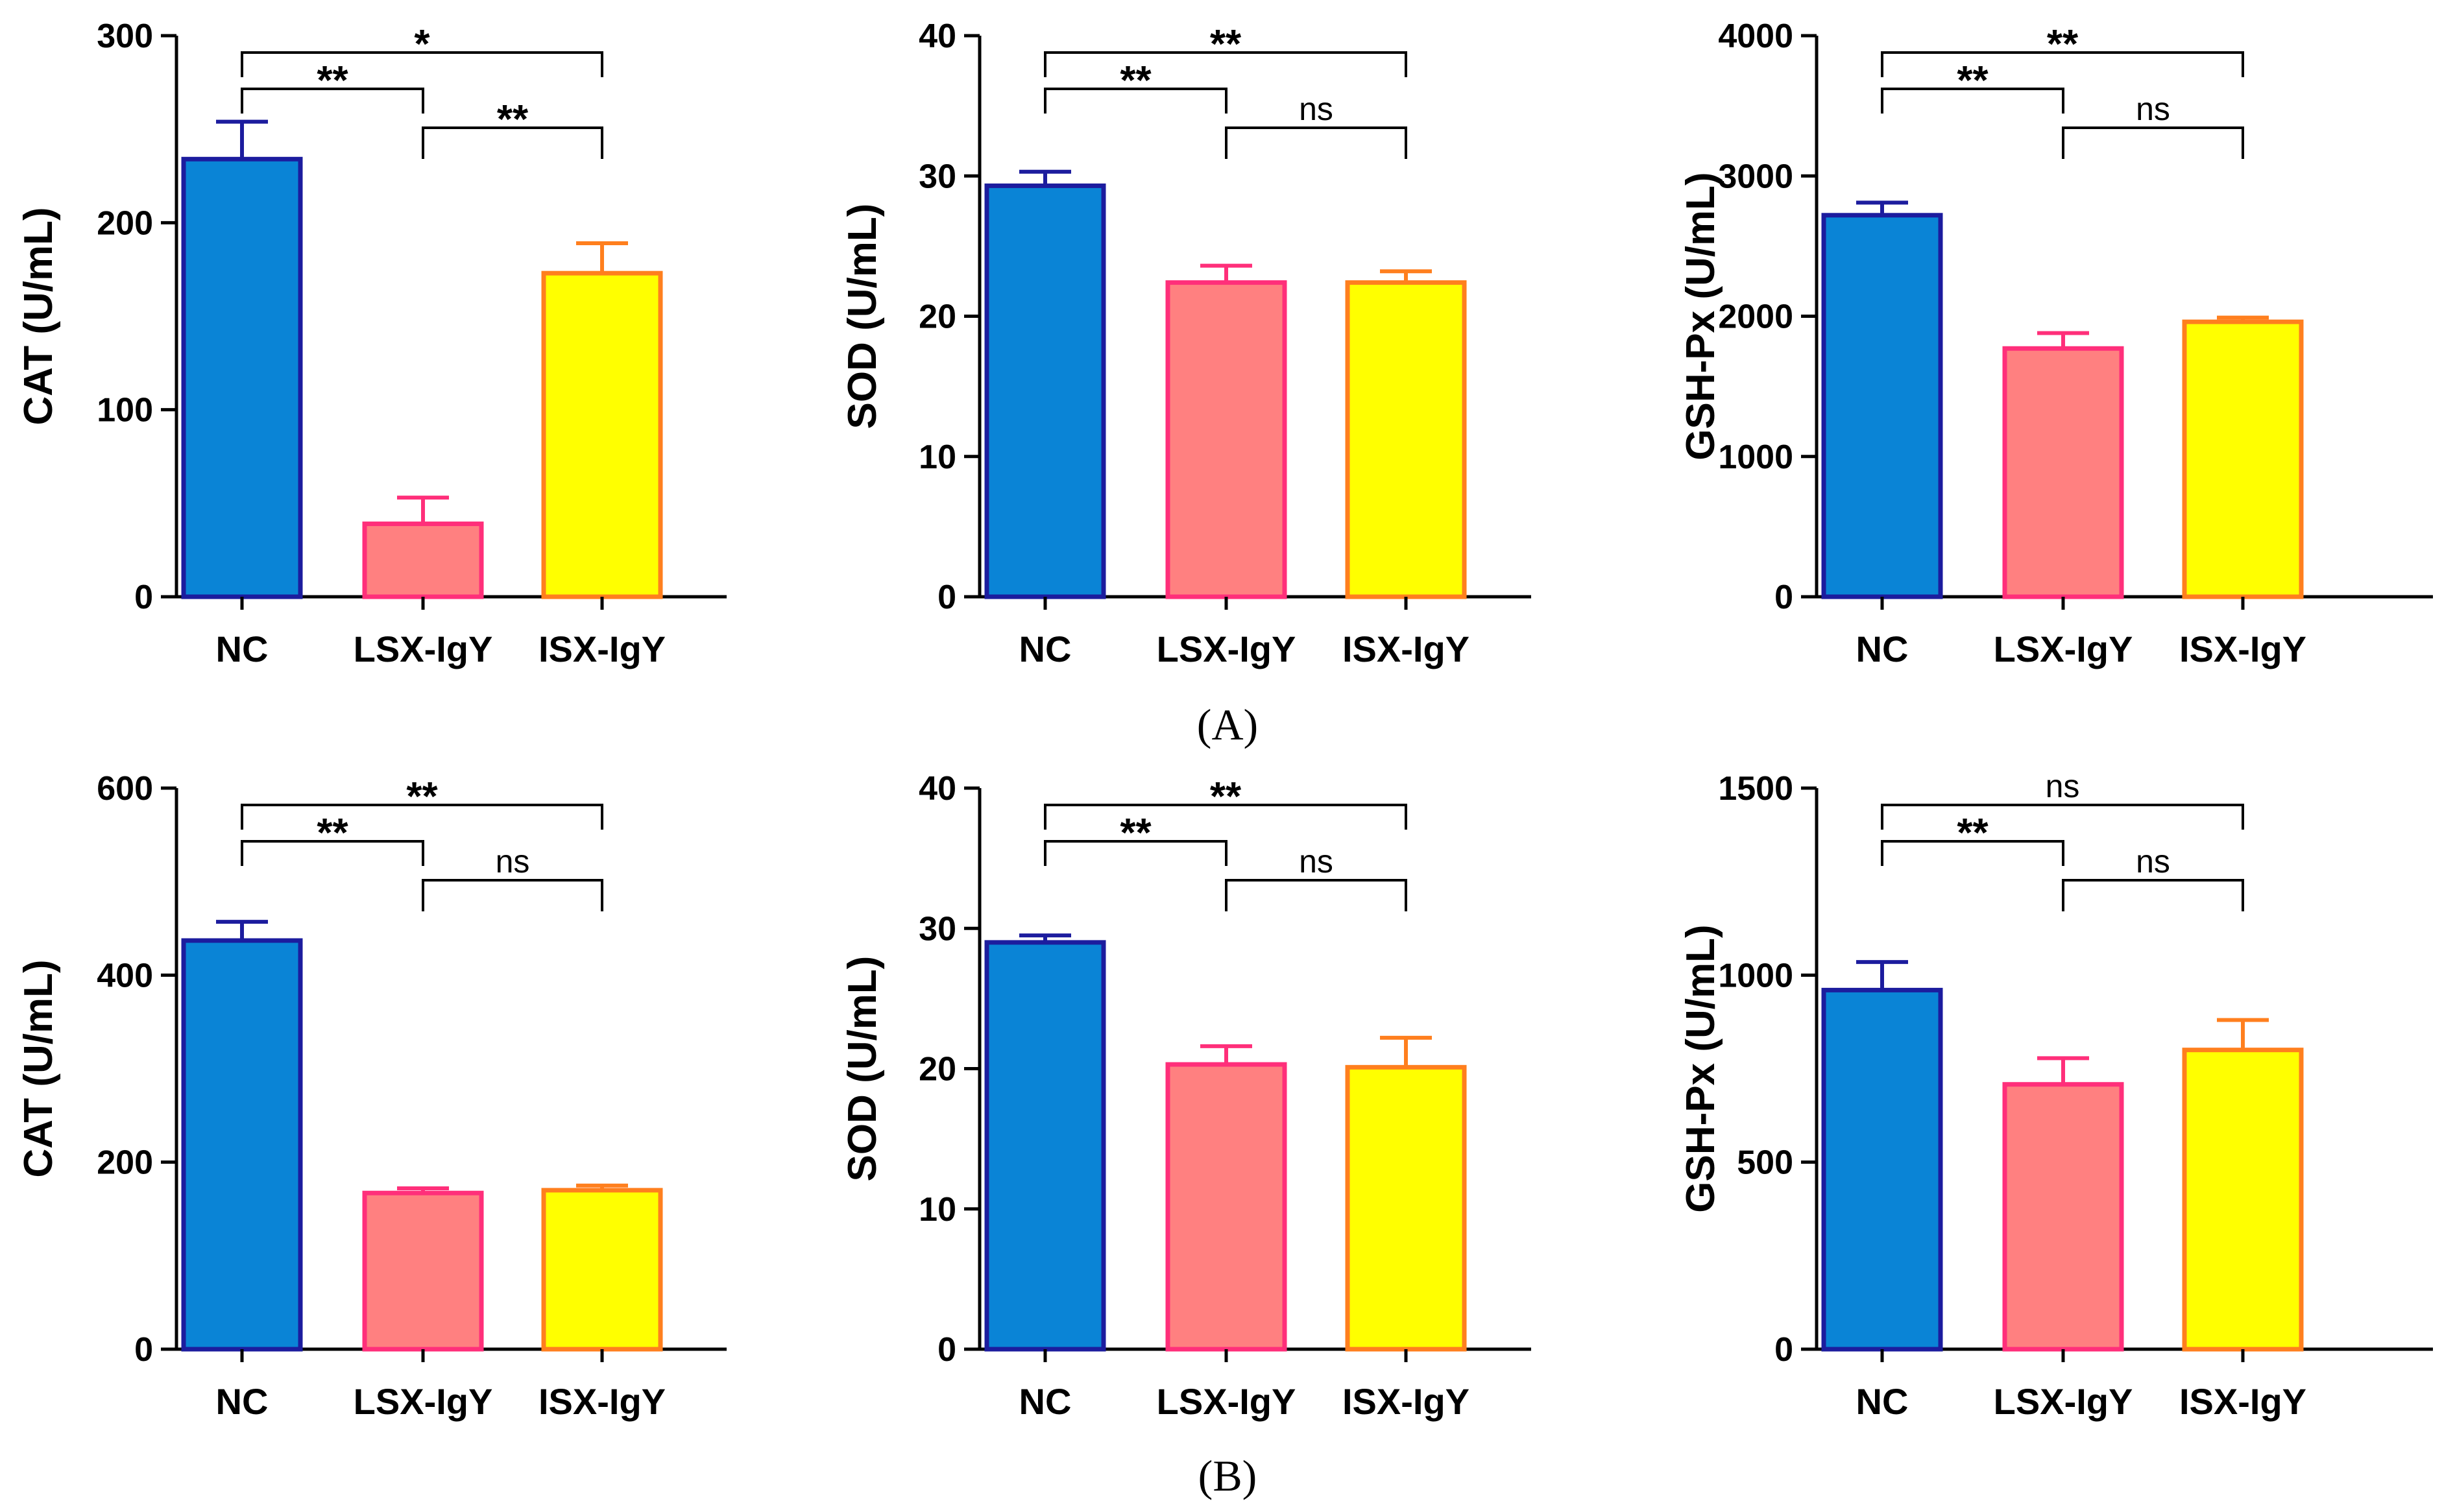 Image resolution: width=2455 pixels, height=1512 pixels. What do you see at coordinates (938, 789) in the screenshot?
I see `y-tick-label: 40` at bounding box center [938, 789].